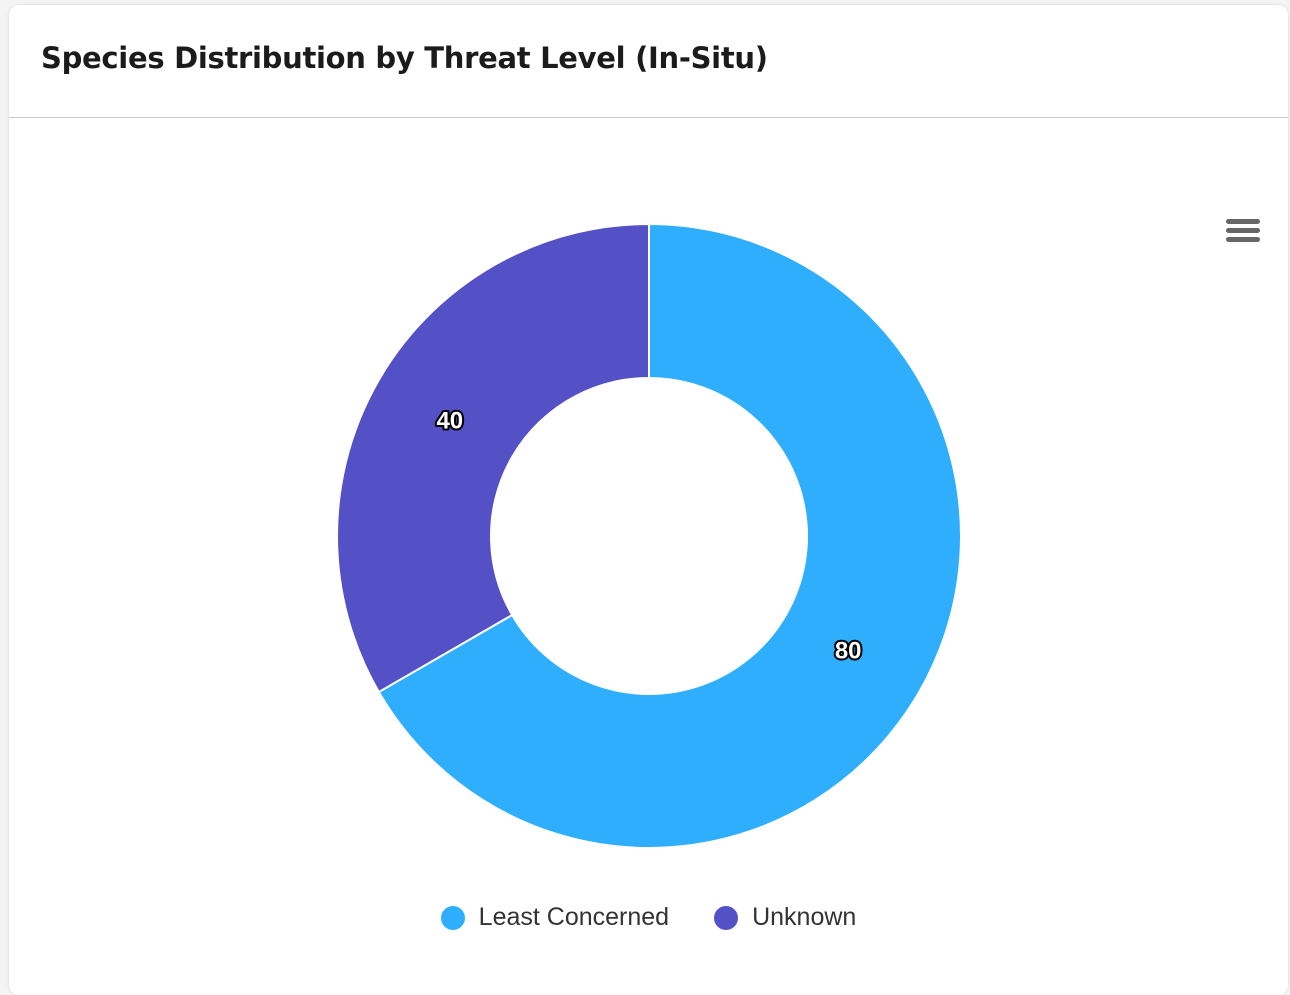 This screenshot has height=995, width=1290. Describe the element at coordinates (804, 917) in the screenshot. I see `legend-label: Unknown` at that location.